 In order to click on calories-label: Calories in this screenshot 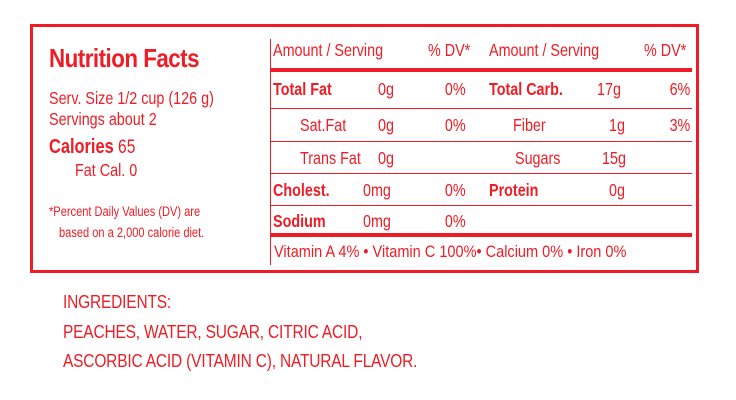, I will do `click(81, 147)`.